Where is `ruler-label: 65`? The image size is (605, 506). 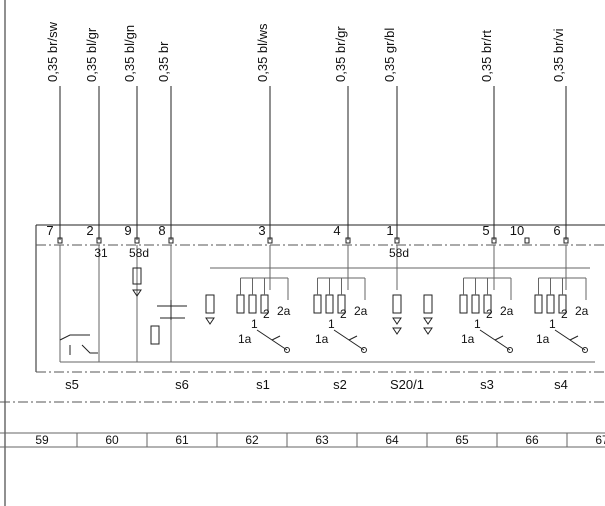 ruler-label: 65 is located at coordinates (462, 440).